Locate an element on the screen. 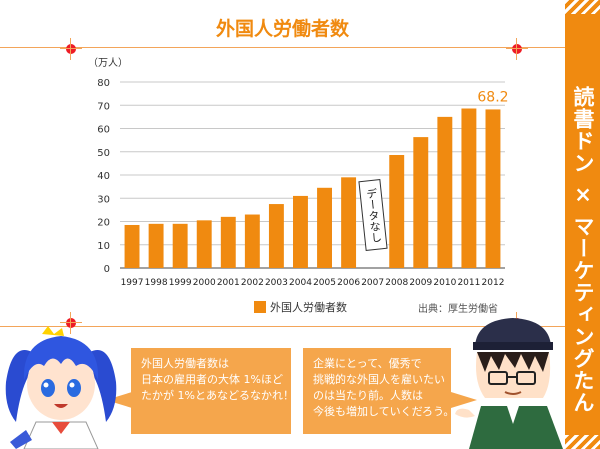  speech-line: 外国人労働者数は is located at coordinates (185, 363).